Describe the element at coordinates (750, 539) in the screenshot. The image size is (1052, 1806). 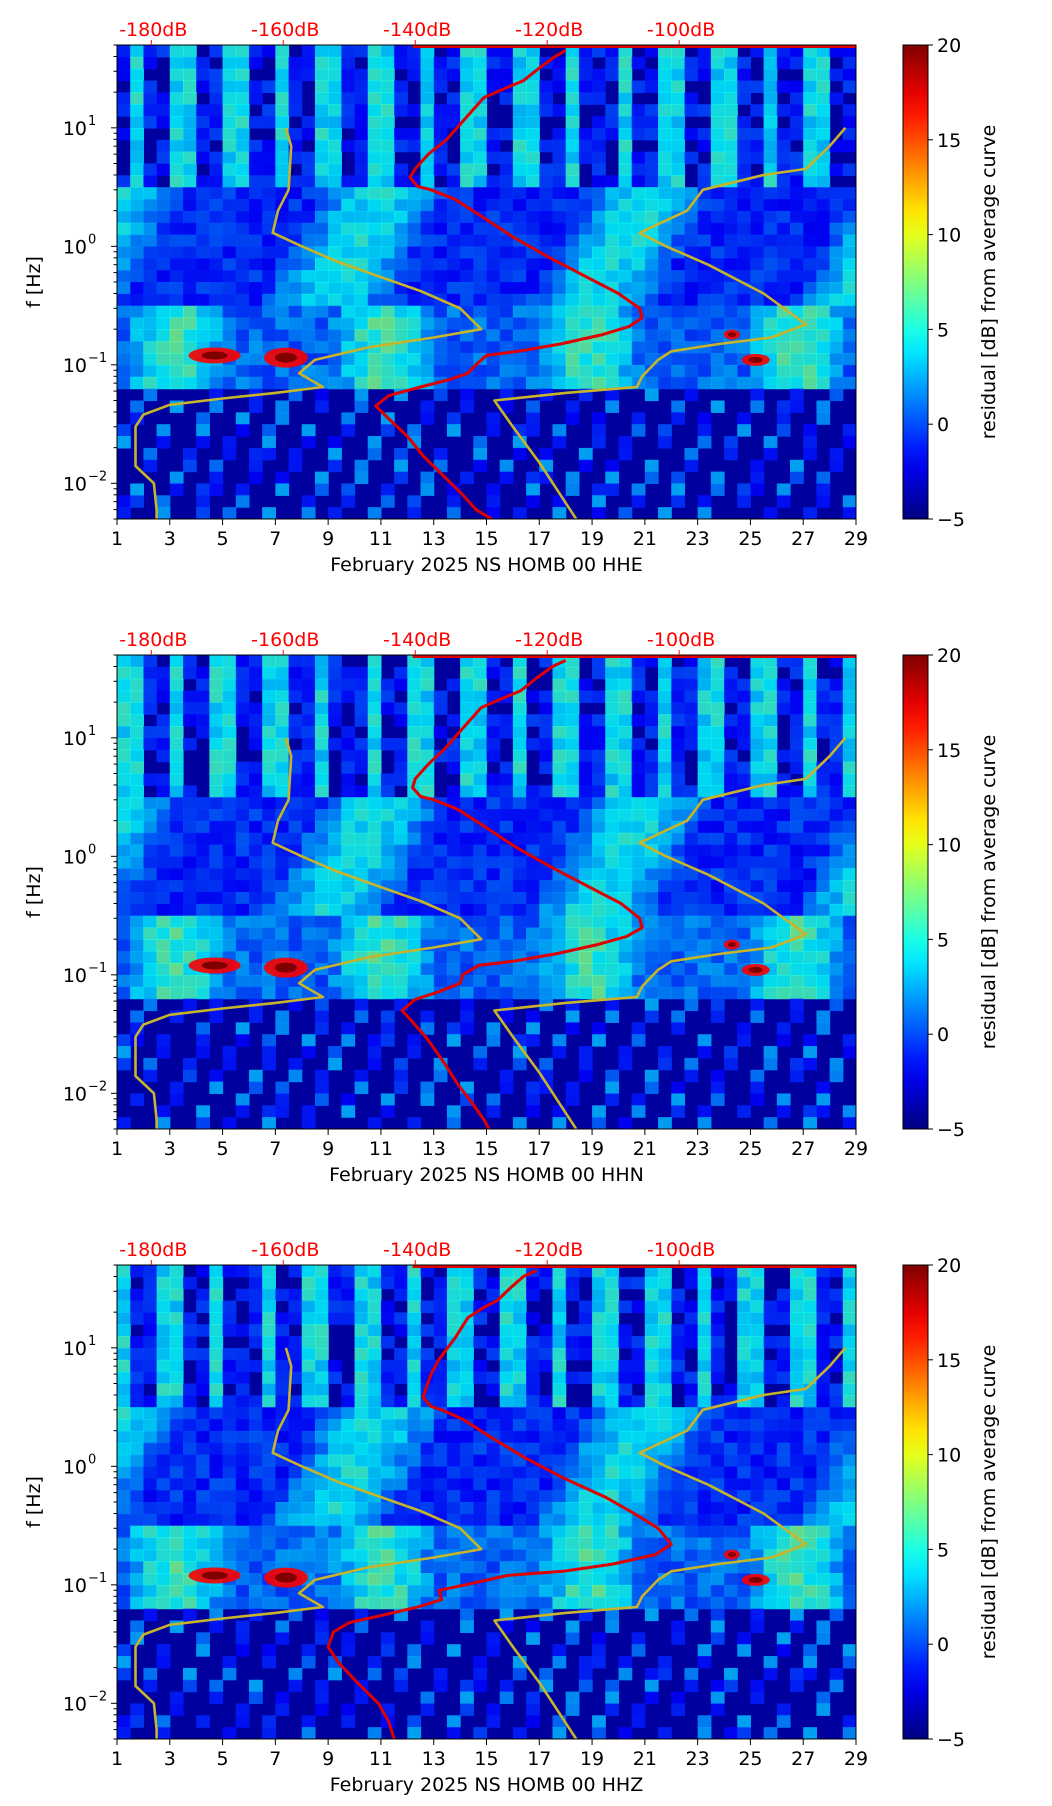
I see `x-tick-label: 25` at that location.